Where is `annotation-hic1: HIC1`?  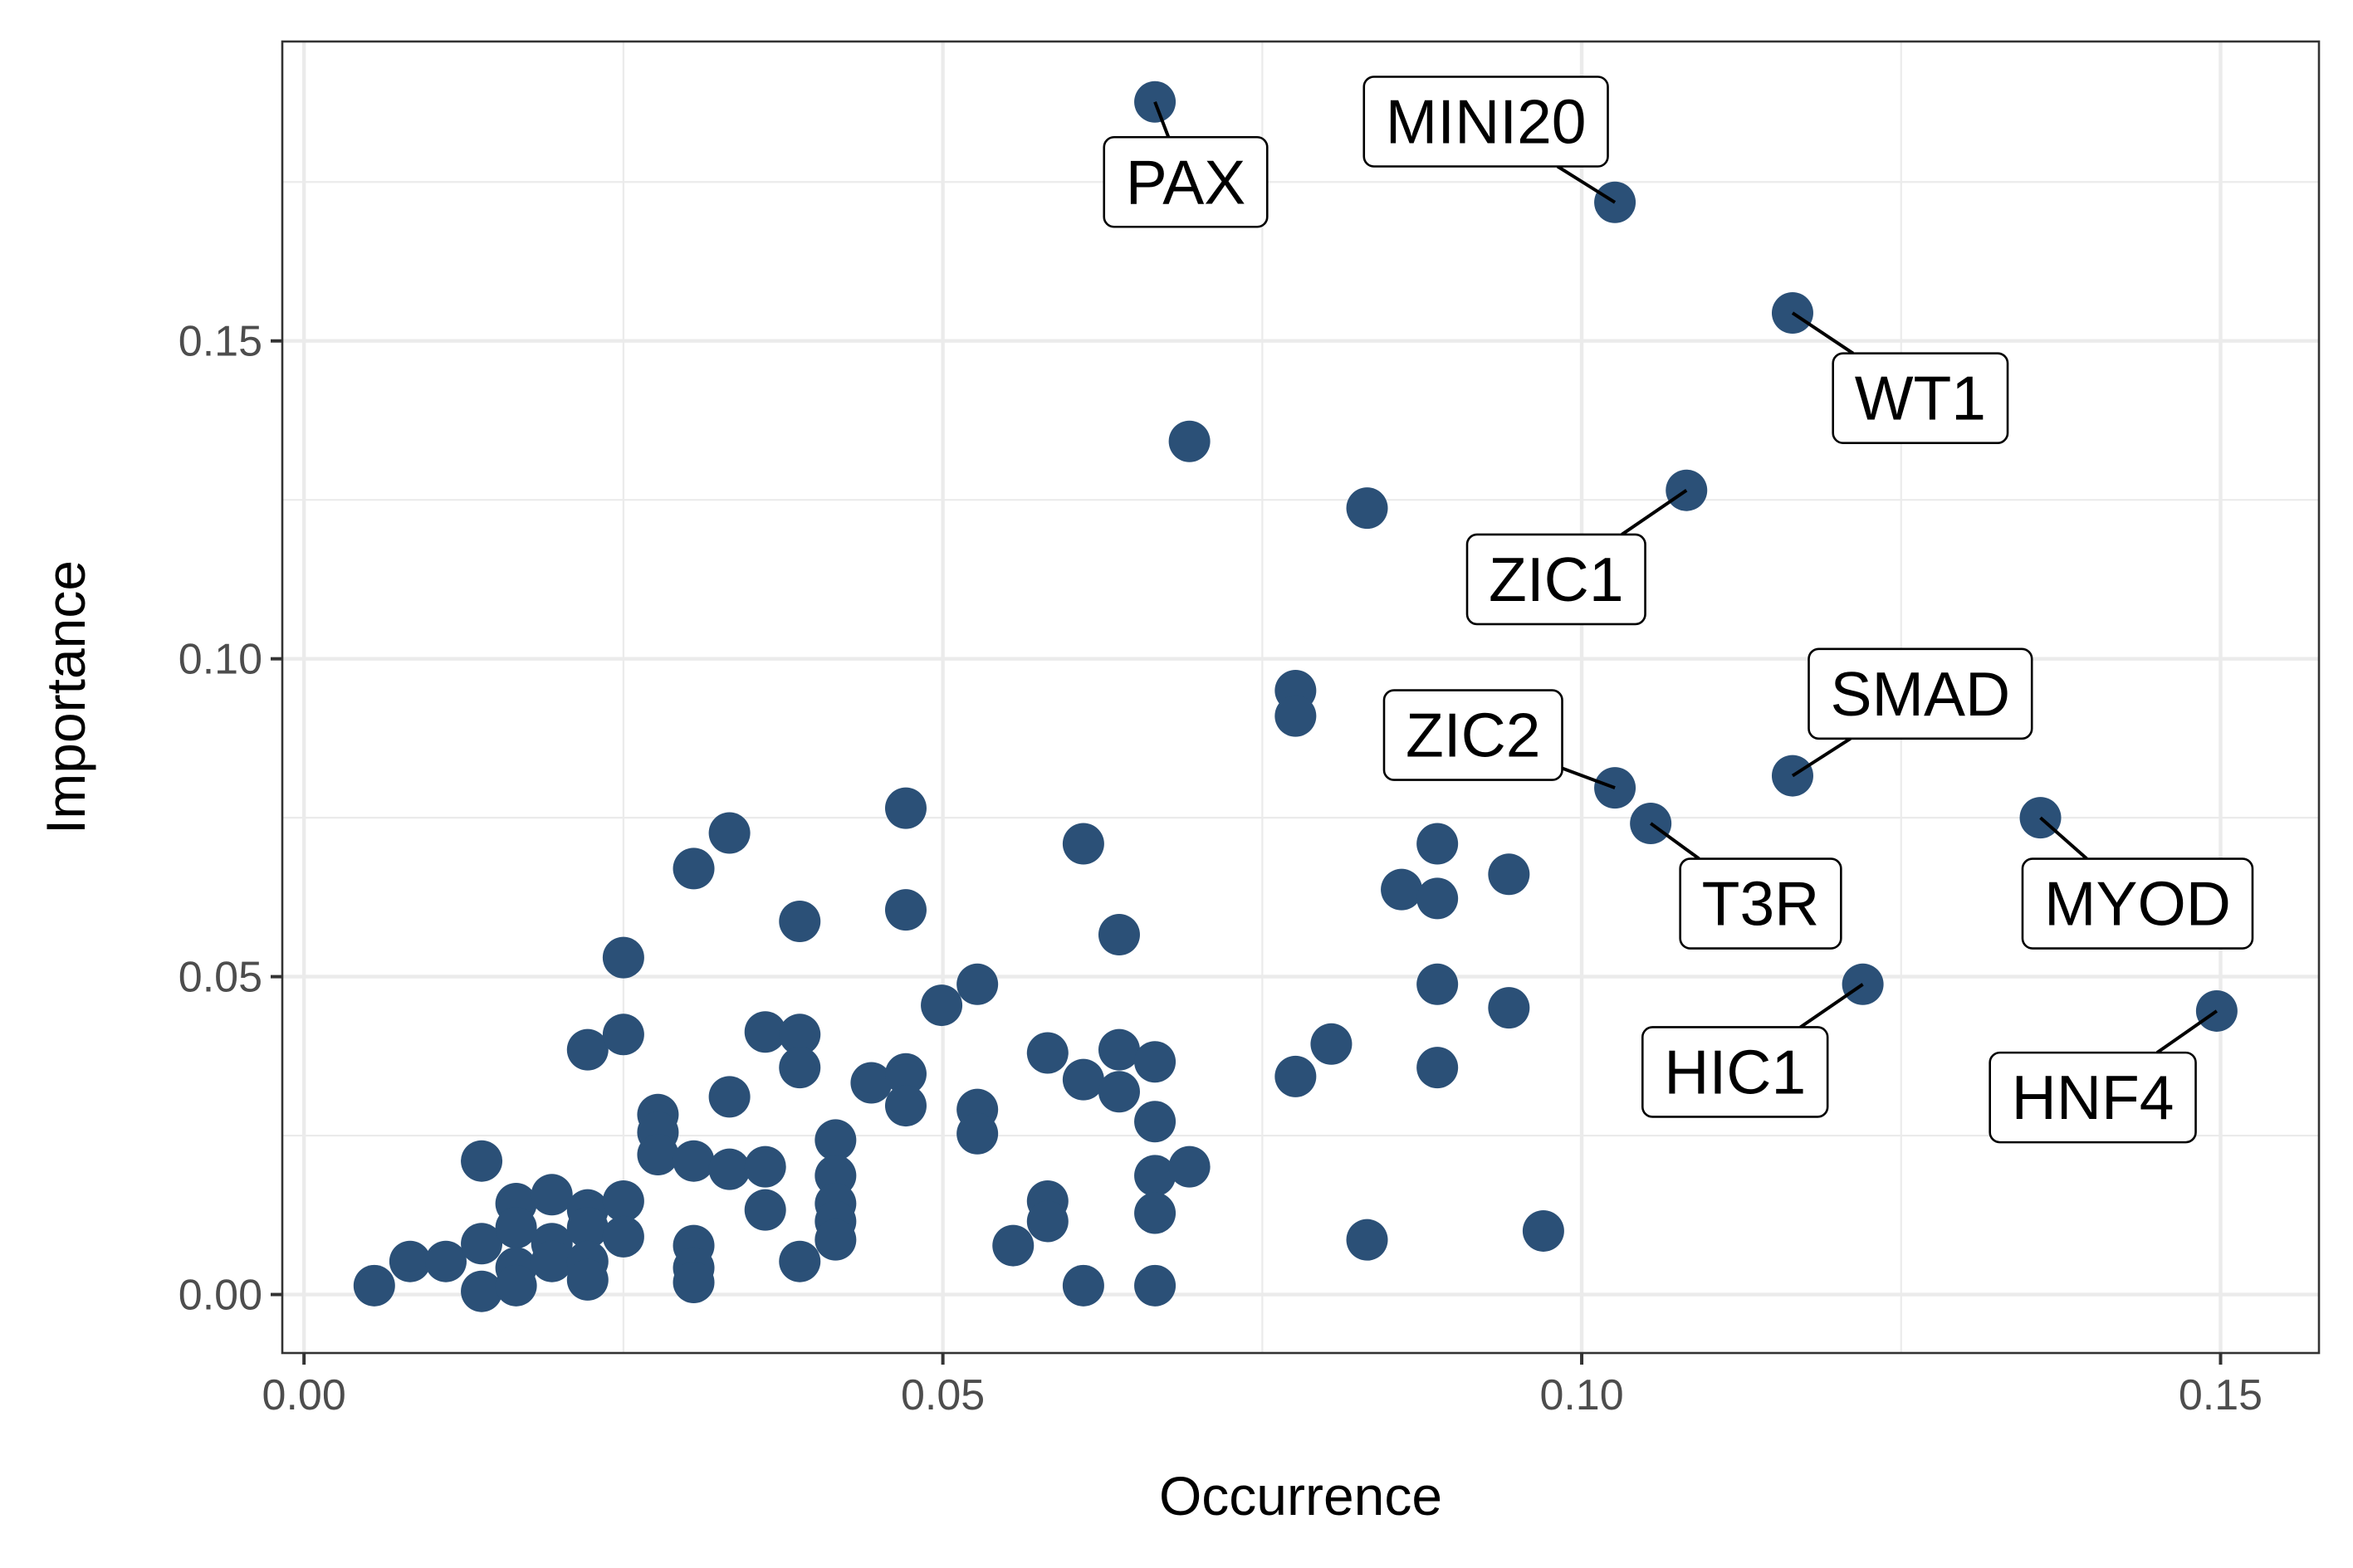 annotation-hic1: HIC1 is located at coordinates (1752, 1050).